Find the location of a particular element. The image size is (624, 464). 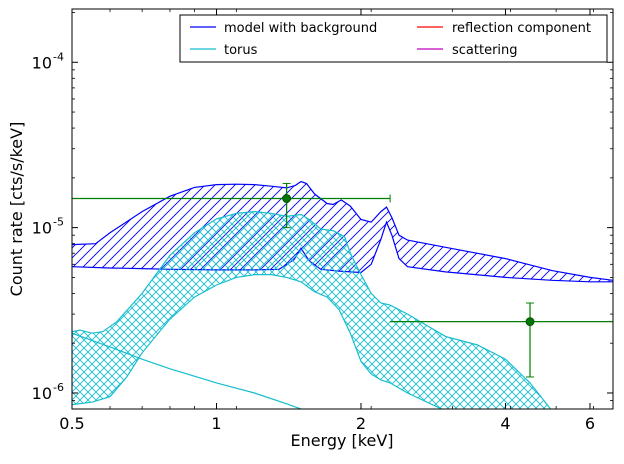

x-tick-label: 4 is located at coordinates (505, 423).